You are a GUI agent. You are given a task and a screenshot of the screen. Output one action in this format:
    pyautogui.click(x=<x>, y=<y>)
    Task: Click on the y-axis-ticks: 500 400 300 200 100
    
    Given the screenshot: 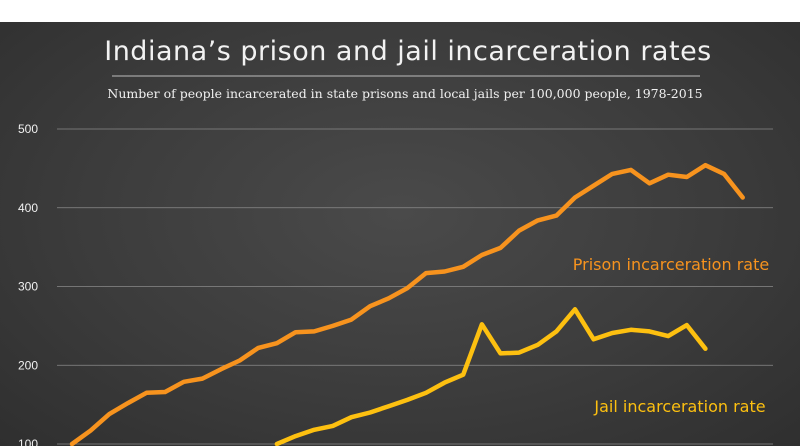 What is the action you would take?
    pyautogui.click(x=28, y=284)
    